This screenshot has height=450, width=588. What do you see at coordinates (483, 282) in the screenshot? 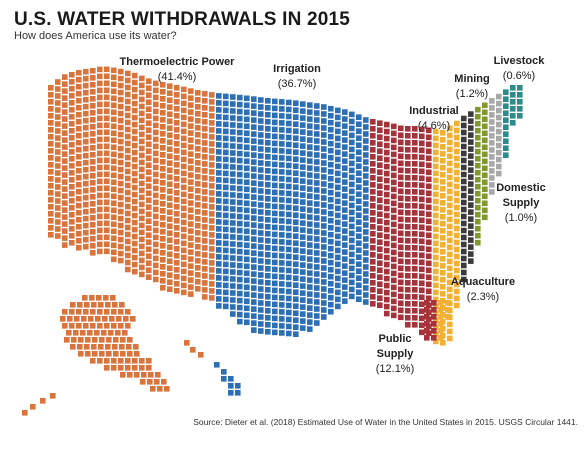
I see `label-aquaculture-name: Aquaculture` at bounding box center [483, 282].